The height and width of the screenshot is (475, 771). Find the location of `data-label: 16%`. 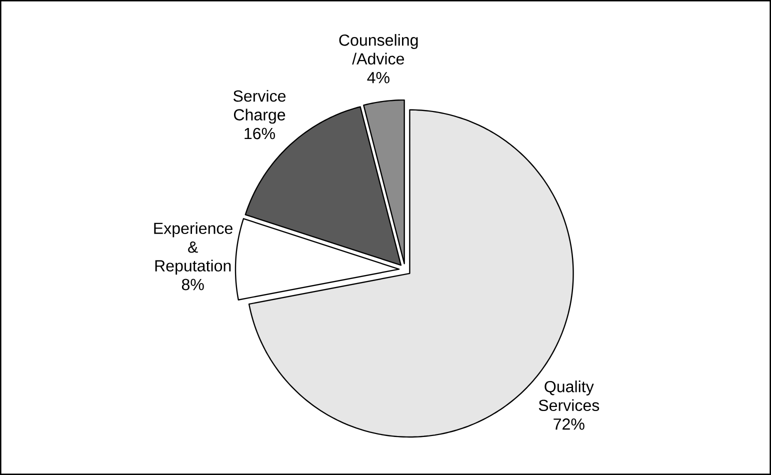

data-label: 16% is located at coordinates (259, 134).